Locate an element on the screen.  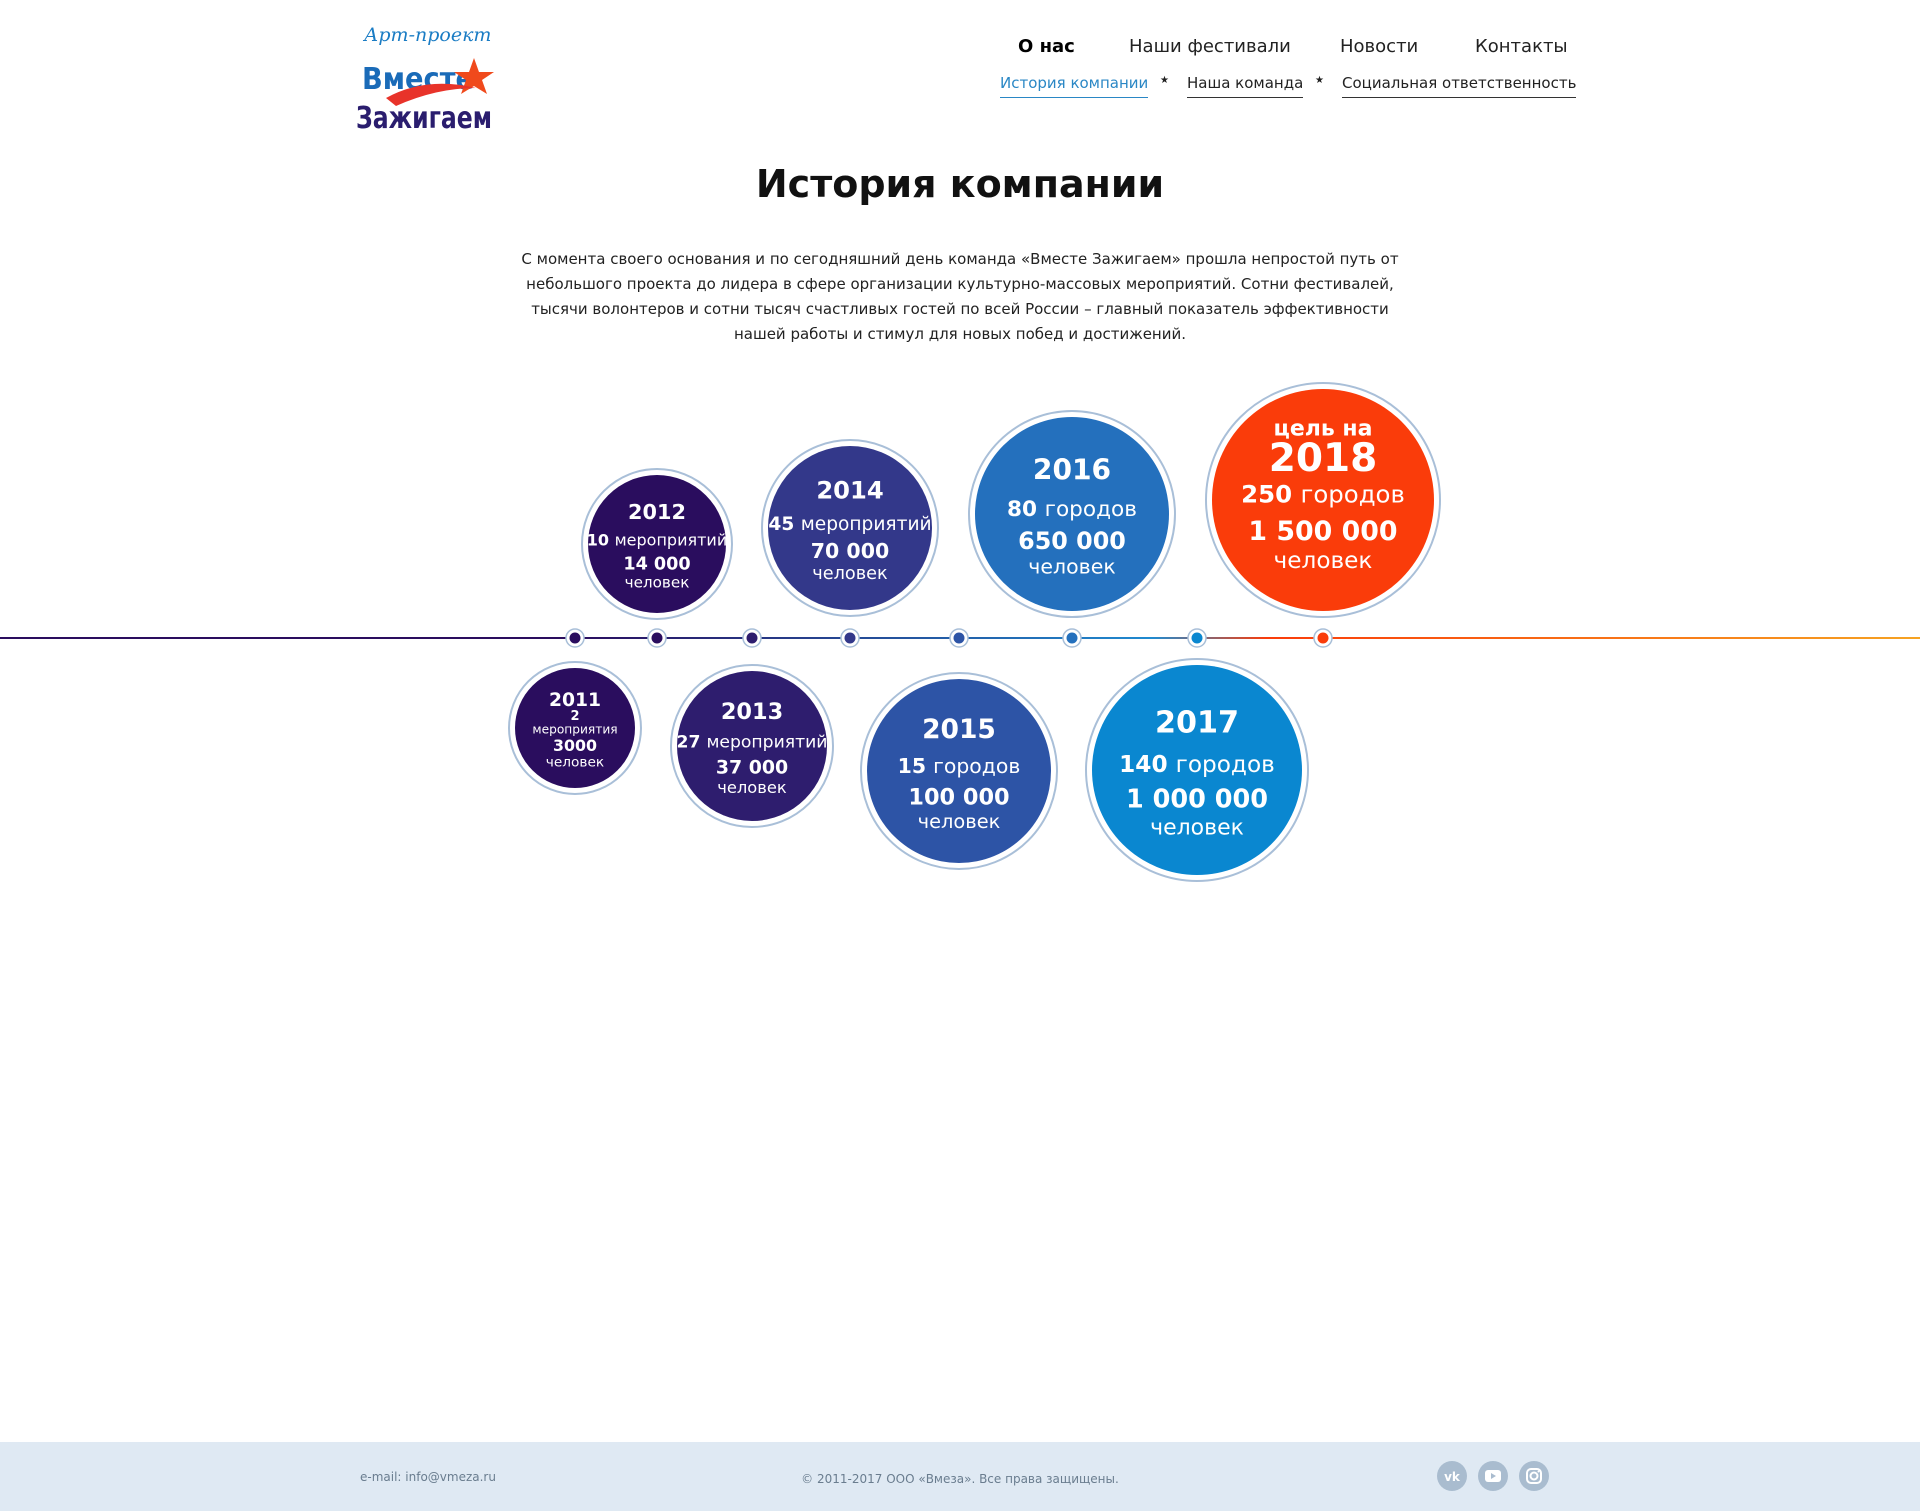
stat1: 80 городов is located at coordinates (1072, 509).